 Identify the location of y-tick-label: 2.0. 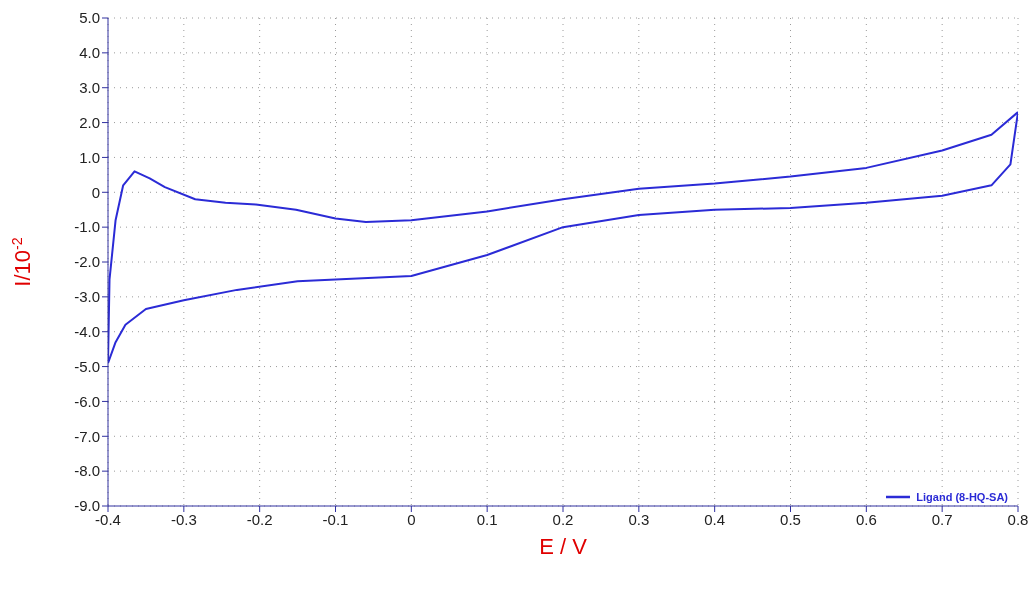
(89, 122).